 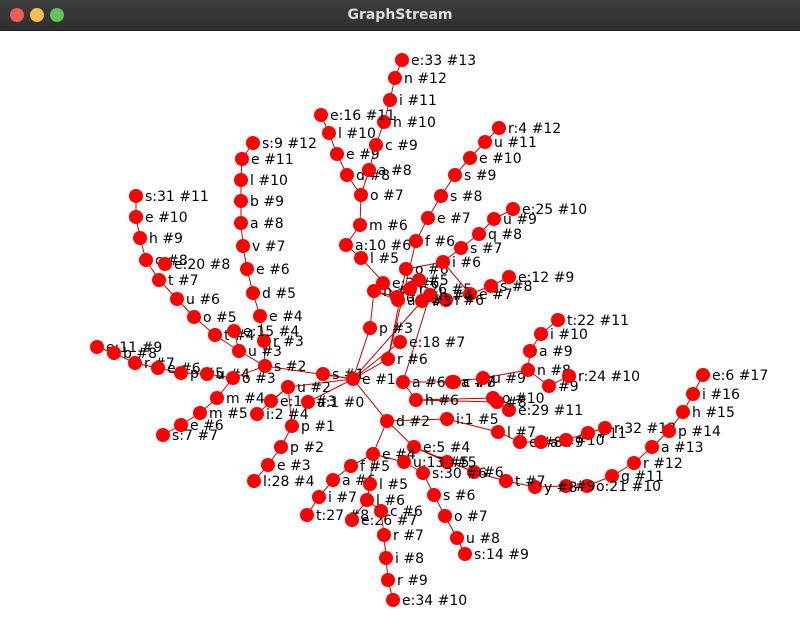 What do you see at coordinates (691, 432) in the screenshot?
I see `graph-node: p #14` at bounding box center [691, 432].